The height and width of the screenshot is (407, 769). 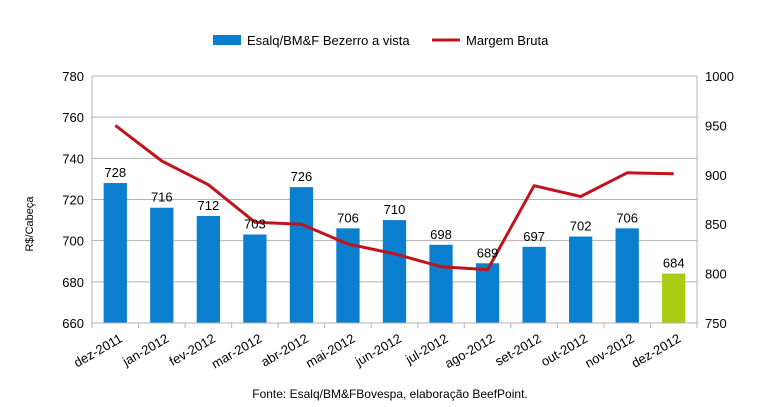 What do you see at coordinates (227, 40) in the screenshot?
I see `legend-swatch-bar` at bounding box center [227, 40].